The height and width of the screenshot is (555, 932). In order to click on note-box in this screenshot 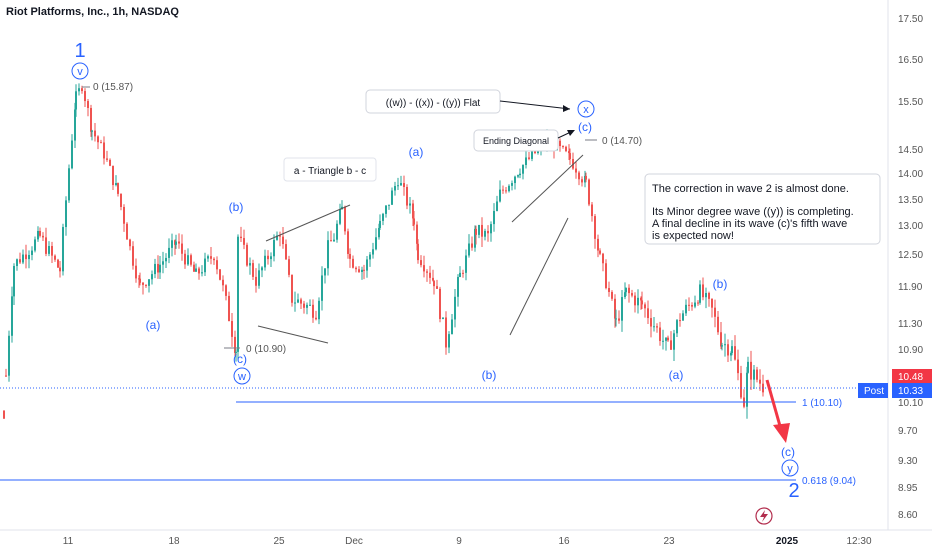, I will do `click(762, 209)`.